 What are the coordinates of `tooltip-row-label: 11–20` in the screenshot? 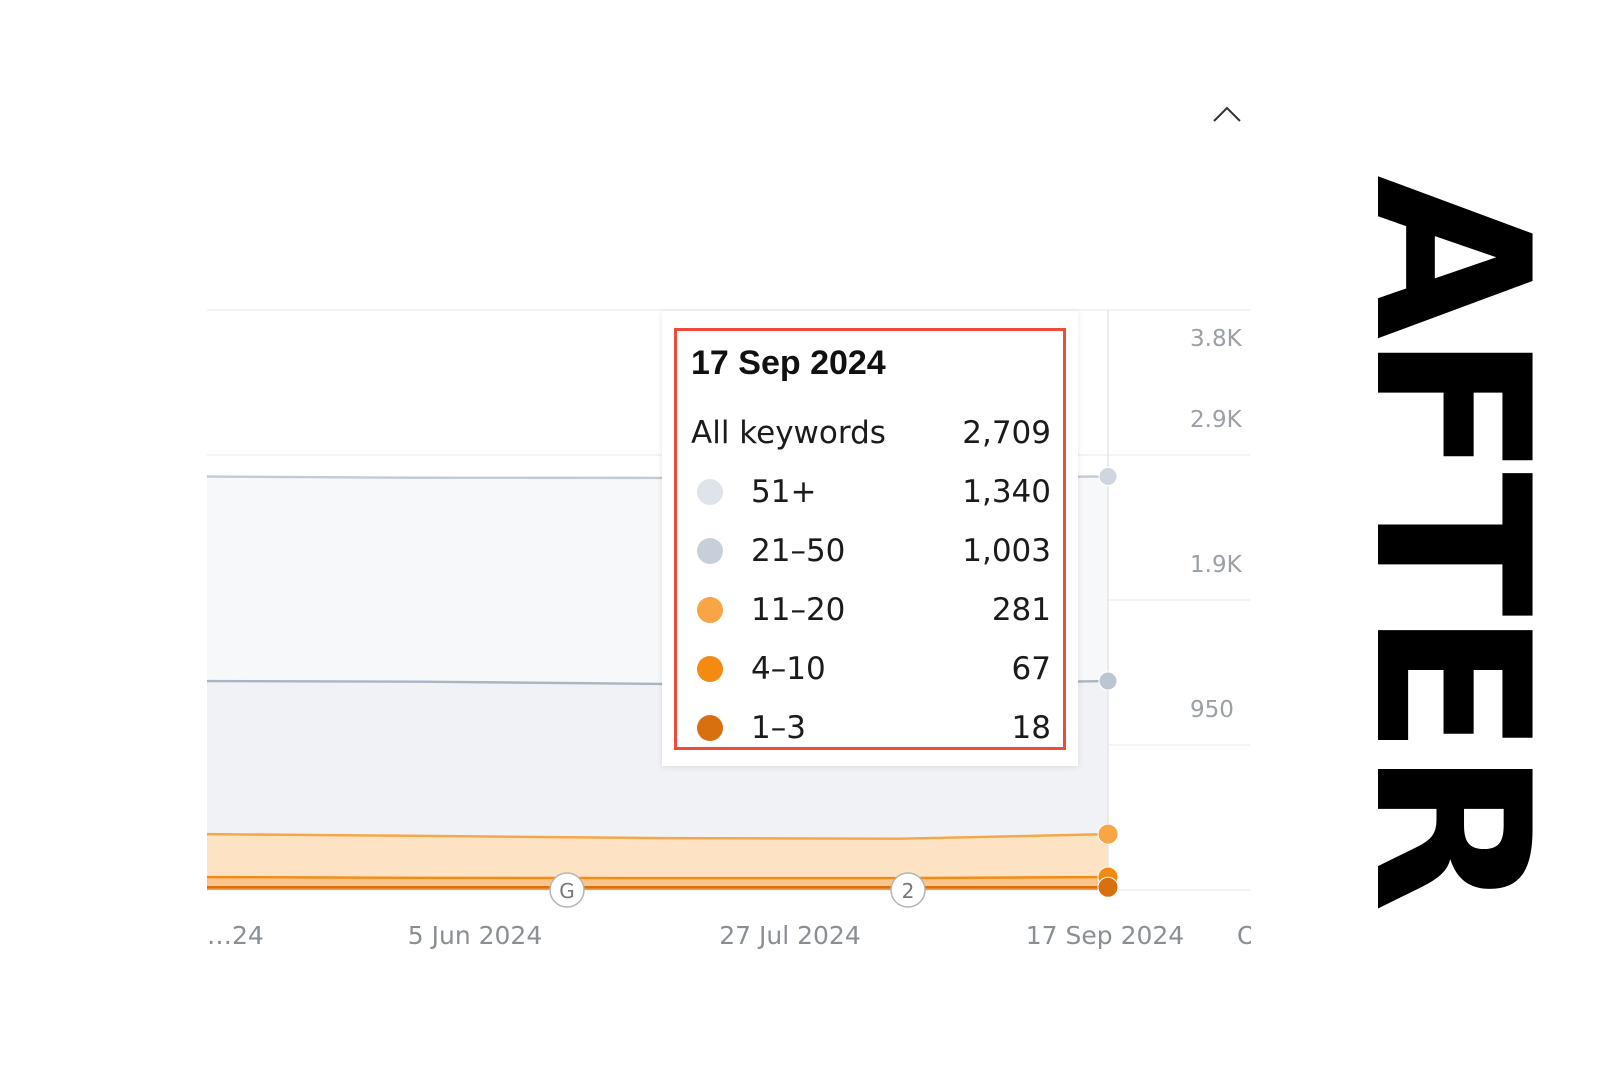 It's located at (798, 609).